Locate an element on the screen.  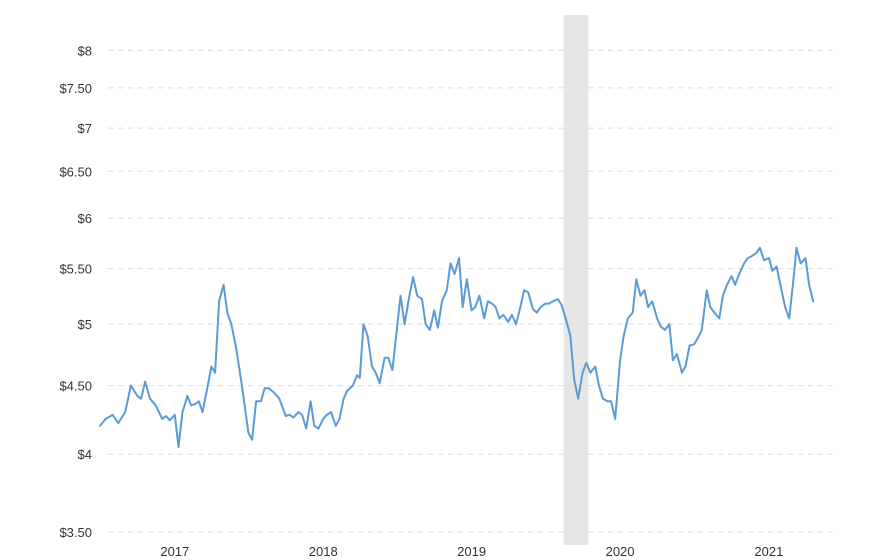
y-tick-label: $7.50 is located at coordinates (75, 88).